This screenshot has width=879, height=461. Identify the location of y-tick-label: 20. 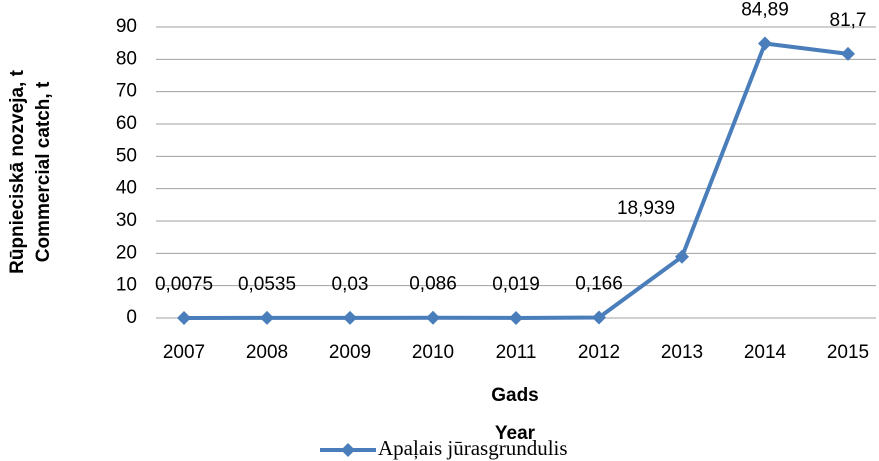
(126, 252).